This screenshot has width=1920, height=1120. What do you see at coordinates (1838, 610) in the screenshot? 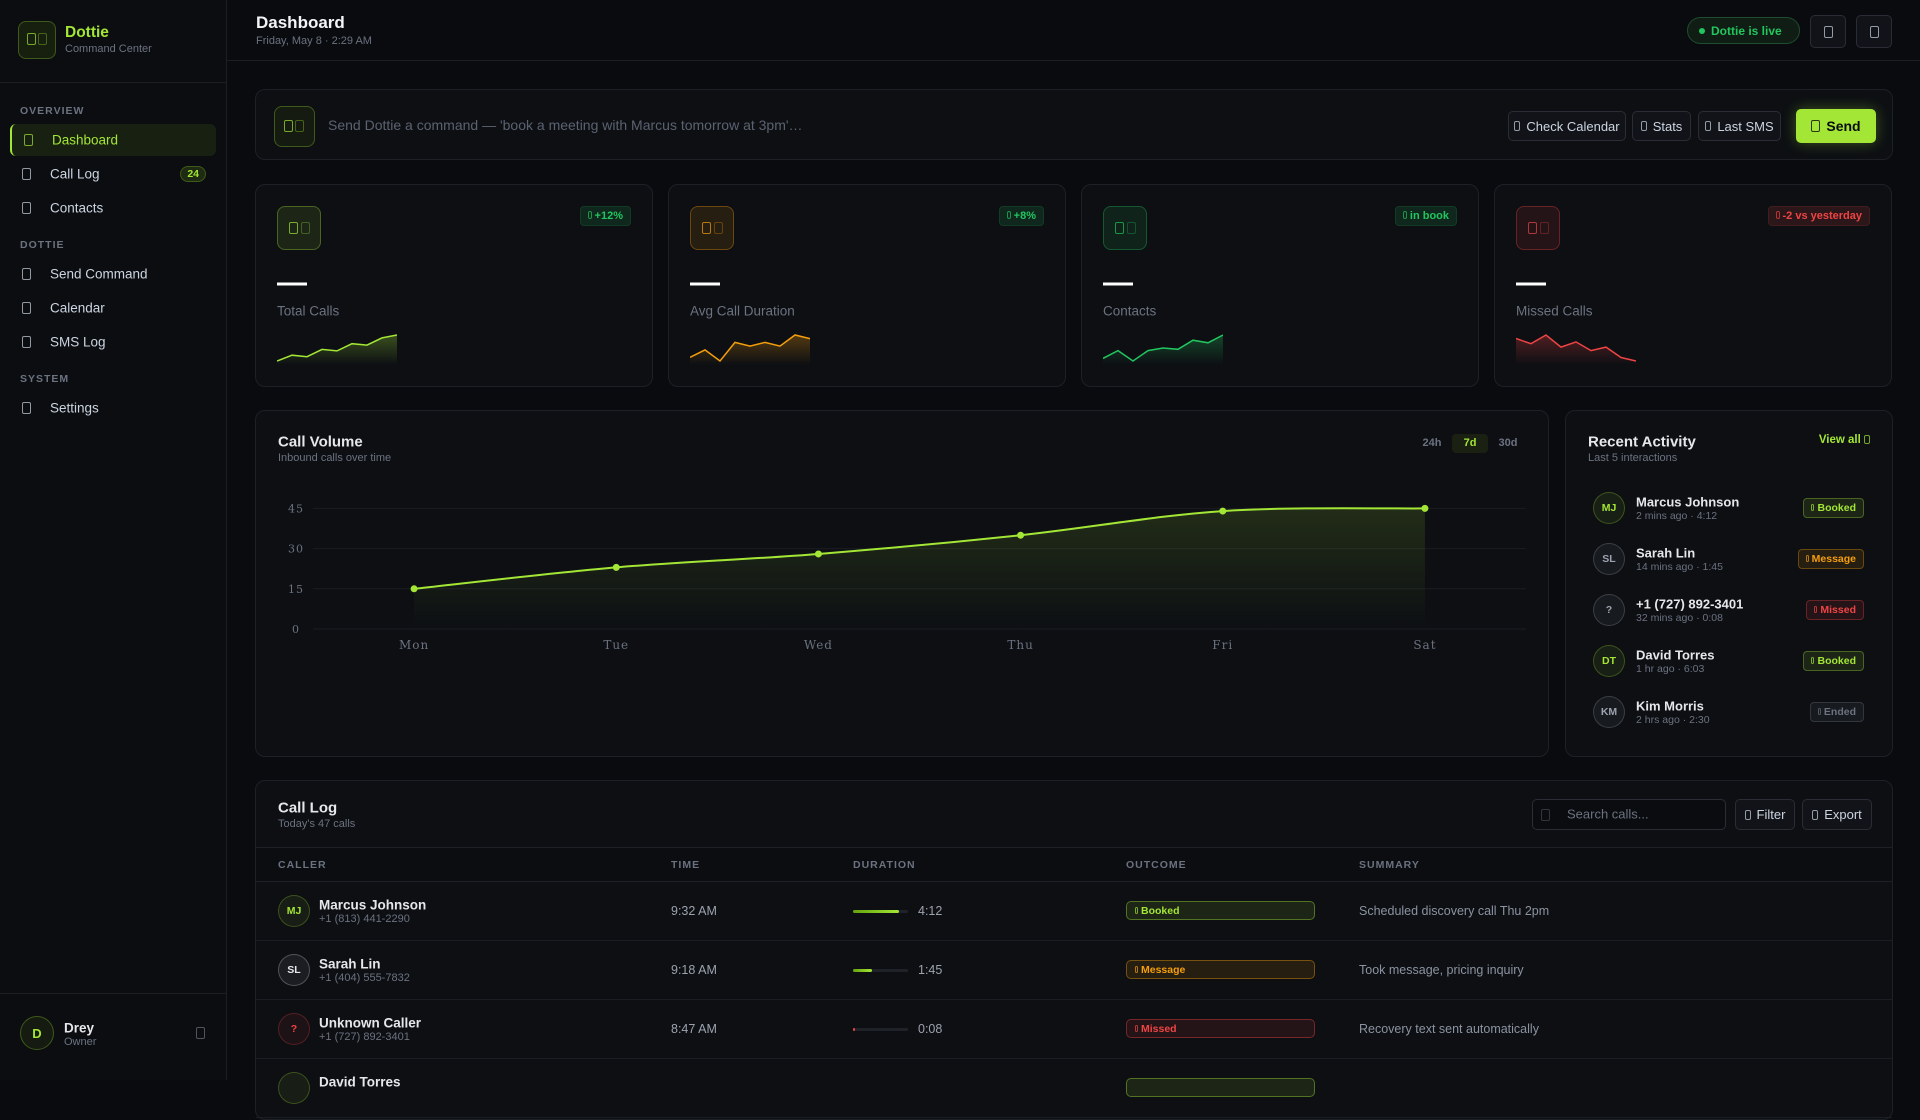
I see `activity-status-label: Missed` at bounding box center [1838, 610].